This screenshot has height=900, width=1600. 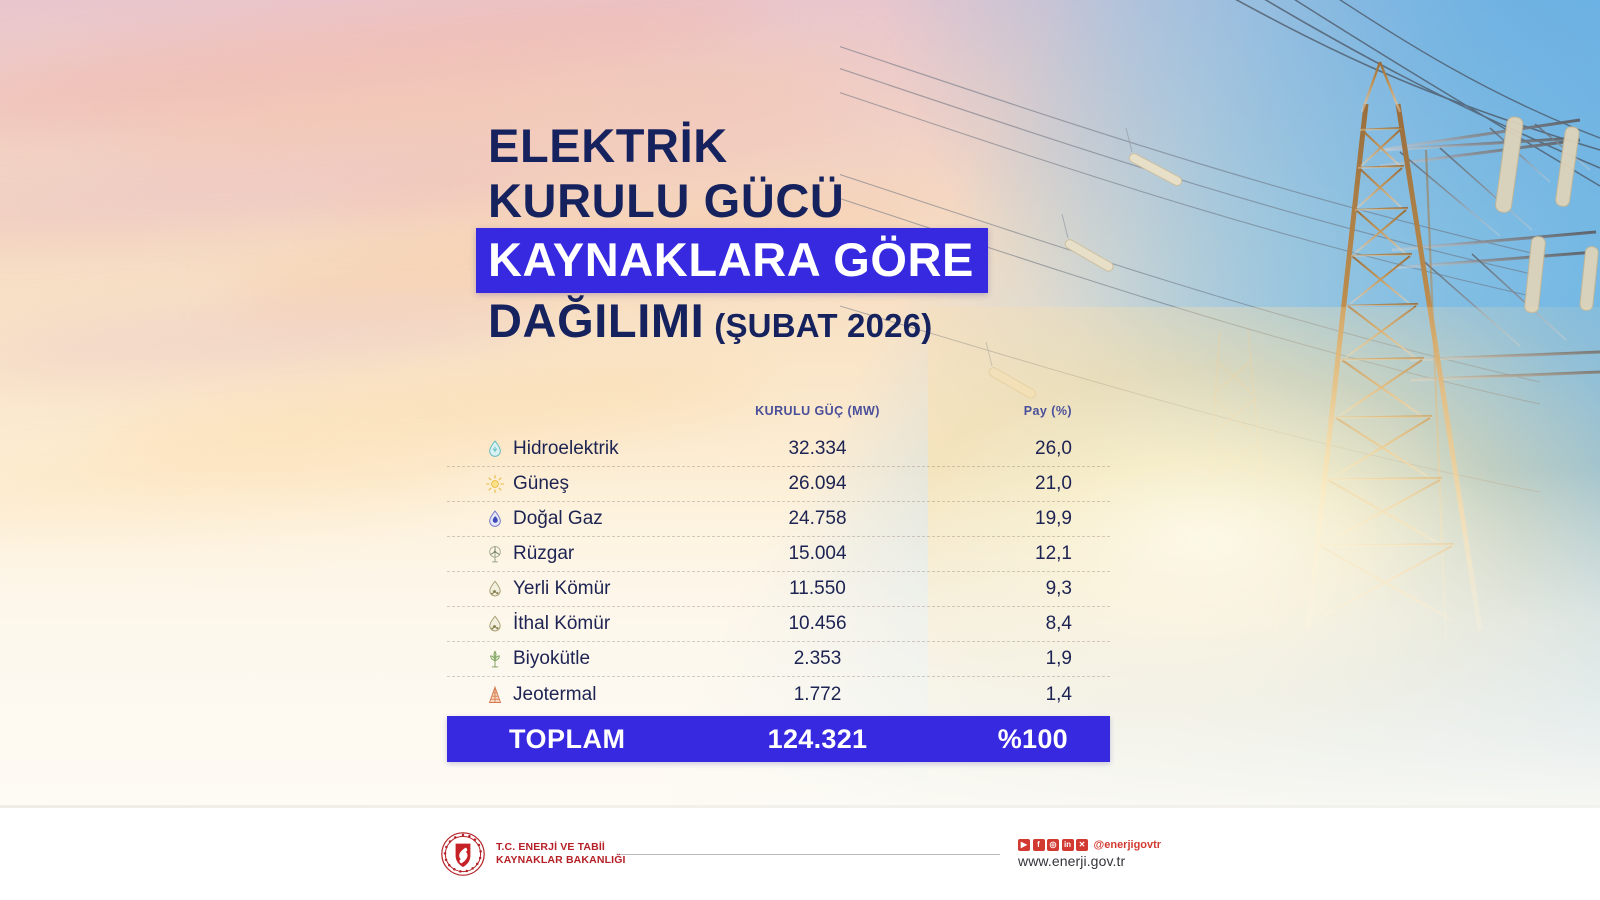 I want to click on row-source: İthal Kömür, so click(x=576, y=624).